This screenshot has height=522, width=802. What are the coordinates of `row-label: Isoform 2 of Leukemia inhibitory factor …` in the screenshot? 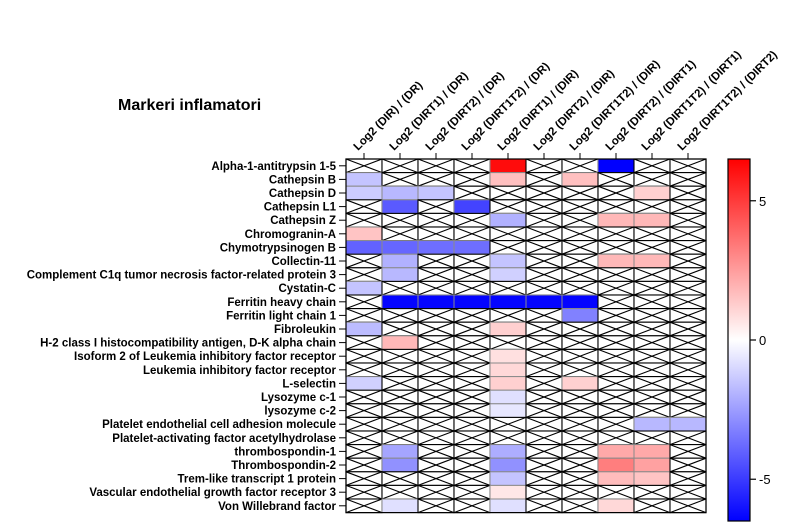 It's located at (205, 357).